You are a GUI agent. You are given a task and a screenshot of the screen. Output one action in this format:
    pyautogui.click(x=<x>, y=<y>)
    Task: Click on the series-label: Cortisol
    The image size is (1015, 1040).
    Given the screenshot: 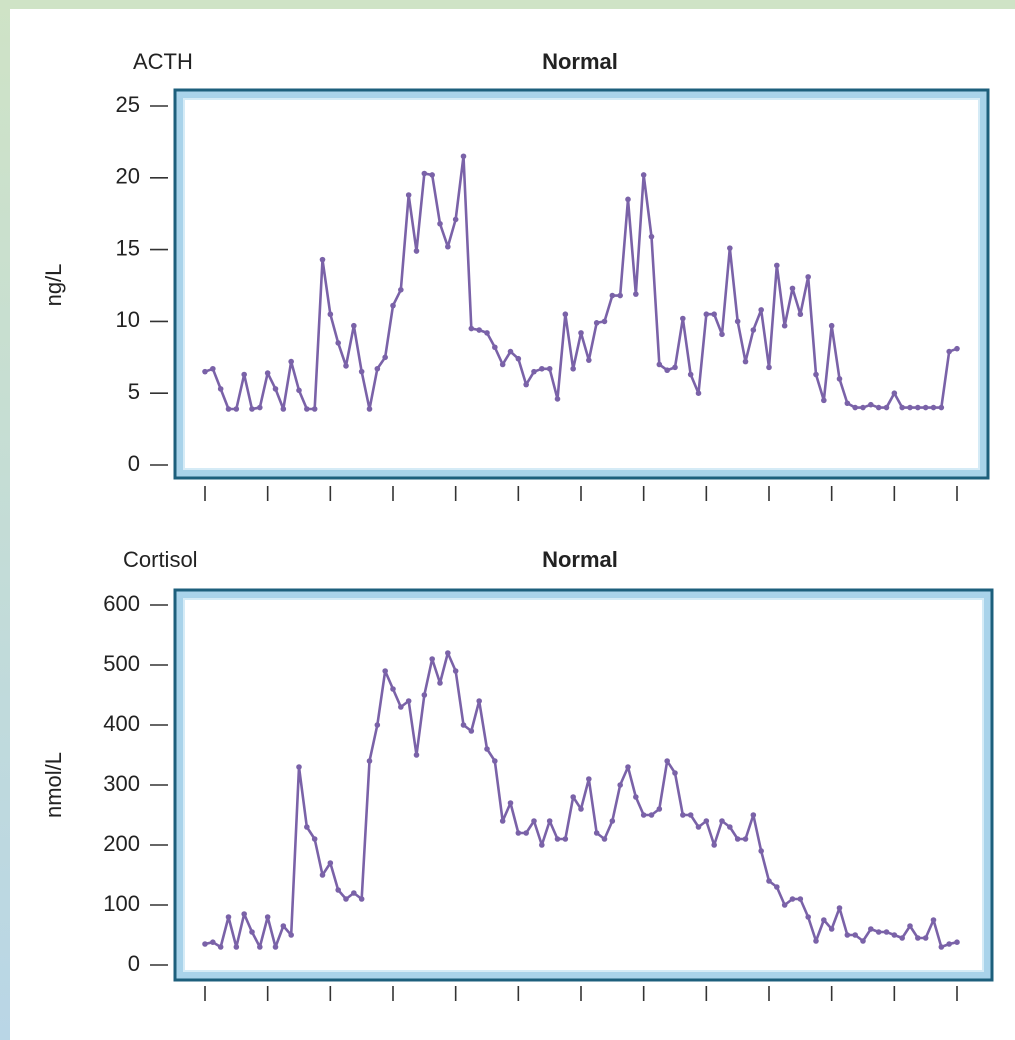 What is the action you would take?
    pyautogui.click(x=160, y=559)
    